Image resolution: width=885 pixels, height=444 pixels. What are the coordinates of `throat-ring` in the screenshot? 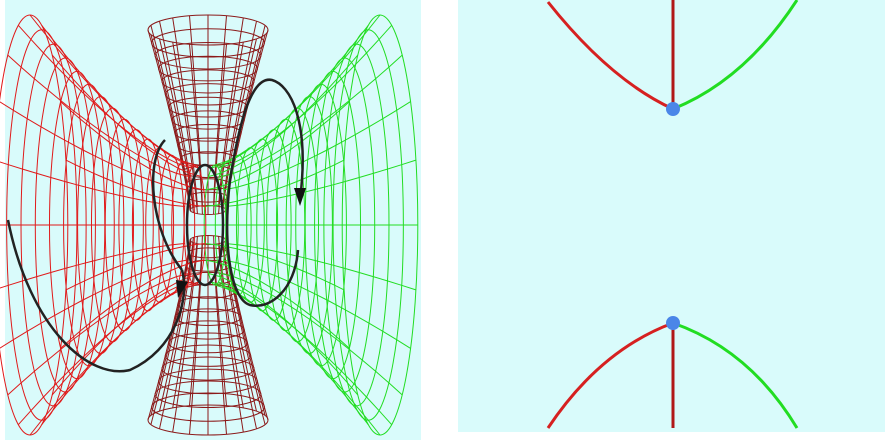 It's located at (205, 225).